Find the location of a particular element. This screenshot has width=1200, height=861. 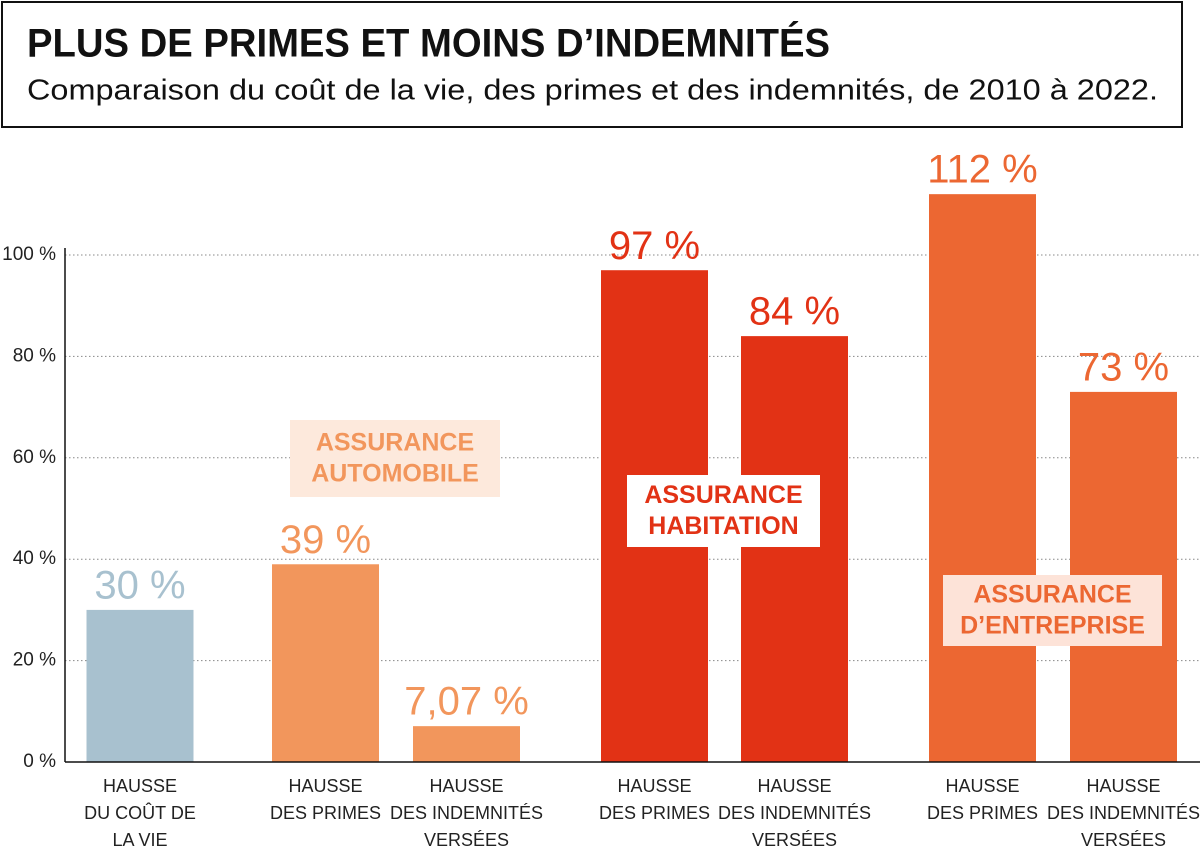

y-tick-label: 60 % is located at coordinates (34, 457).